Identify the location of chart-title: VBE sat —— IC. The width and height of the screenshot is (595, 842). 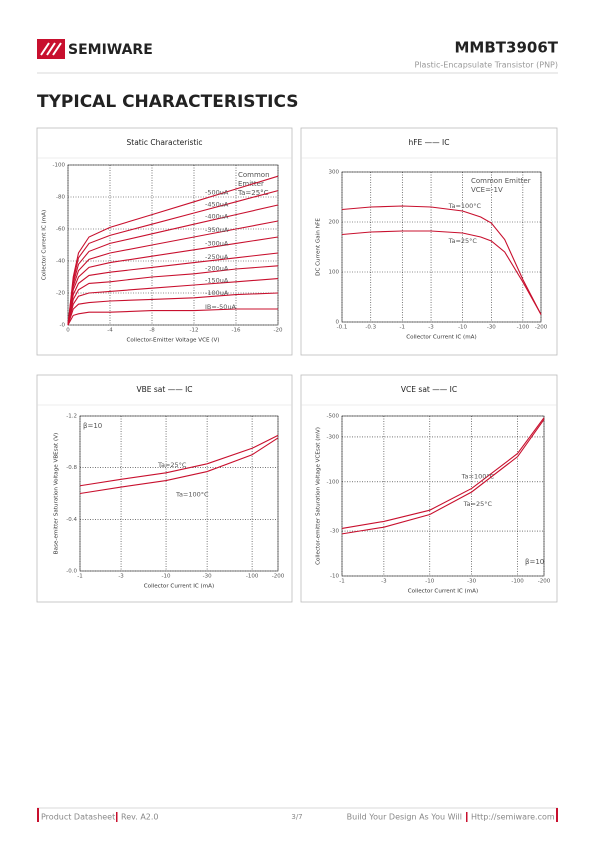
(164, 389).